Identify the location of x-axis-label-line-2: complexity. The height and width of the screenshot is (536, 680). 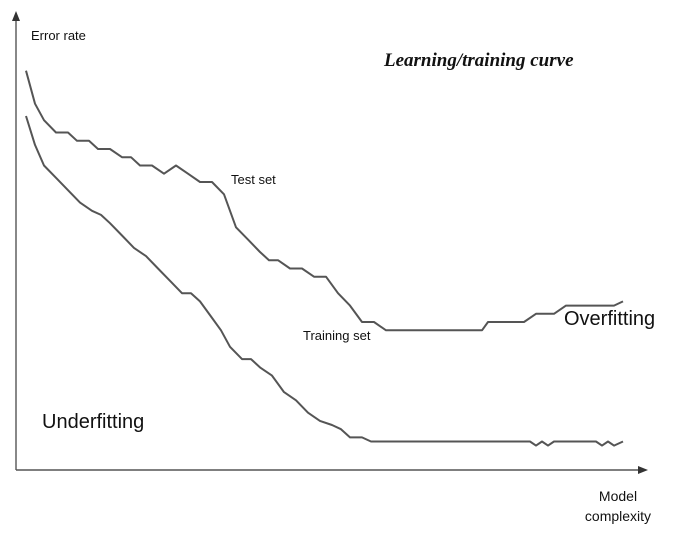
(618, 516).